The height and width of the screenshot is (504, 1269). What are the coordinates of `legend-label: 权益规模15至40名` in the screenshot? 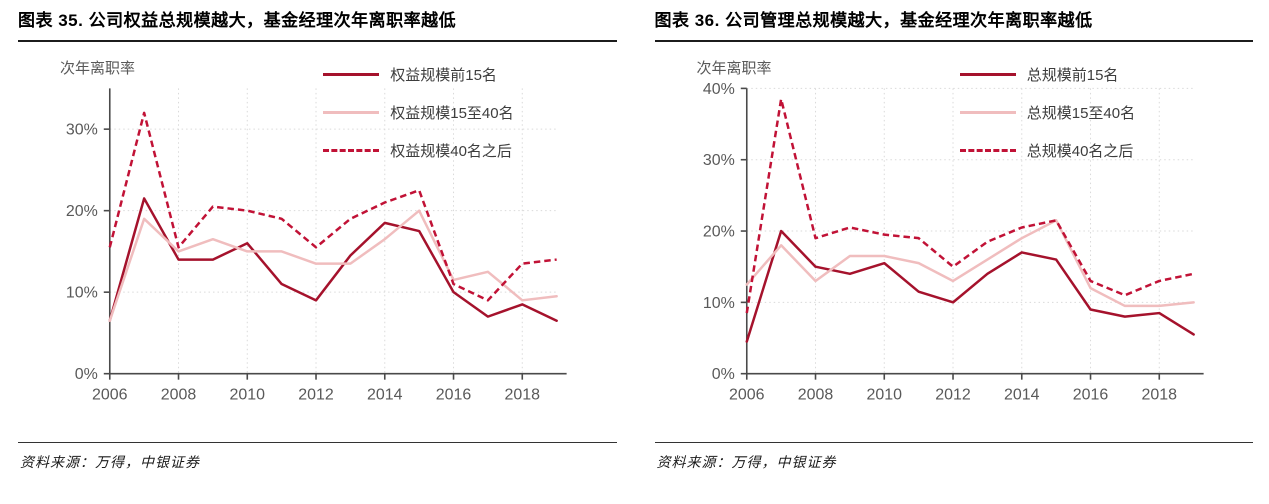 It's located at (452, 113).